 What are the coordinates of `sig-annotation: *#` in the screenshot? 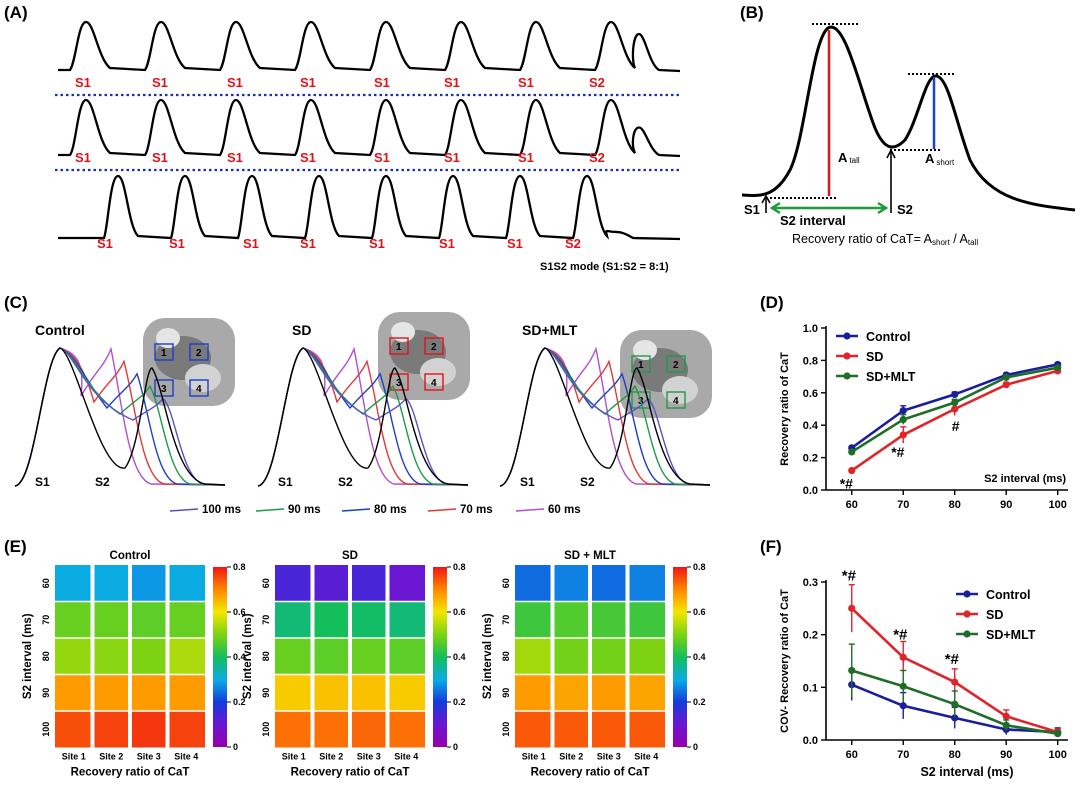 It's located at (849, 575).